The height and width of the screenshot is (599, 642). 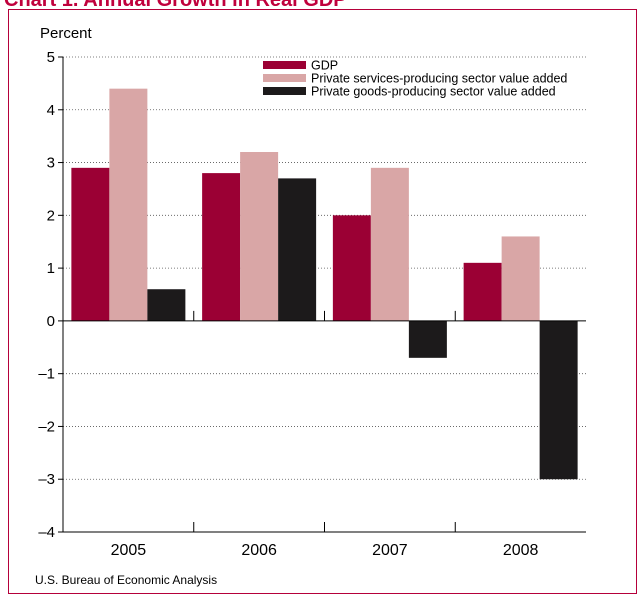 What do you see at coordinates (46, 479) in the screenshot?
I see `y-tick-label: –3` at bounding box center [46, 479].